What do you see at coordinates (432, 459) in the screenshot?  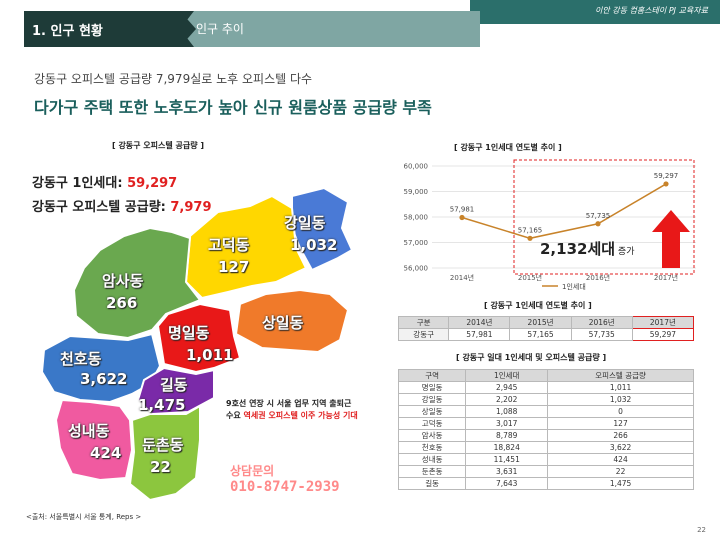 I see `td-district: 성내동` at bounding box center [432, 459].